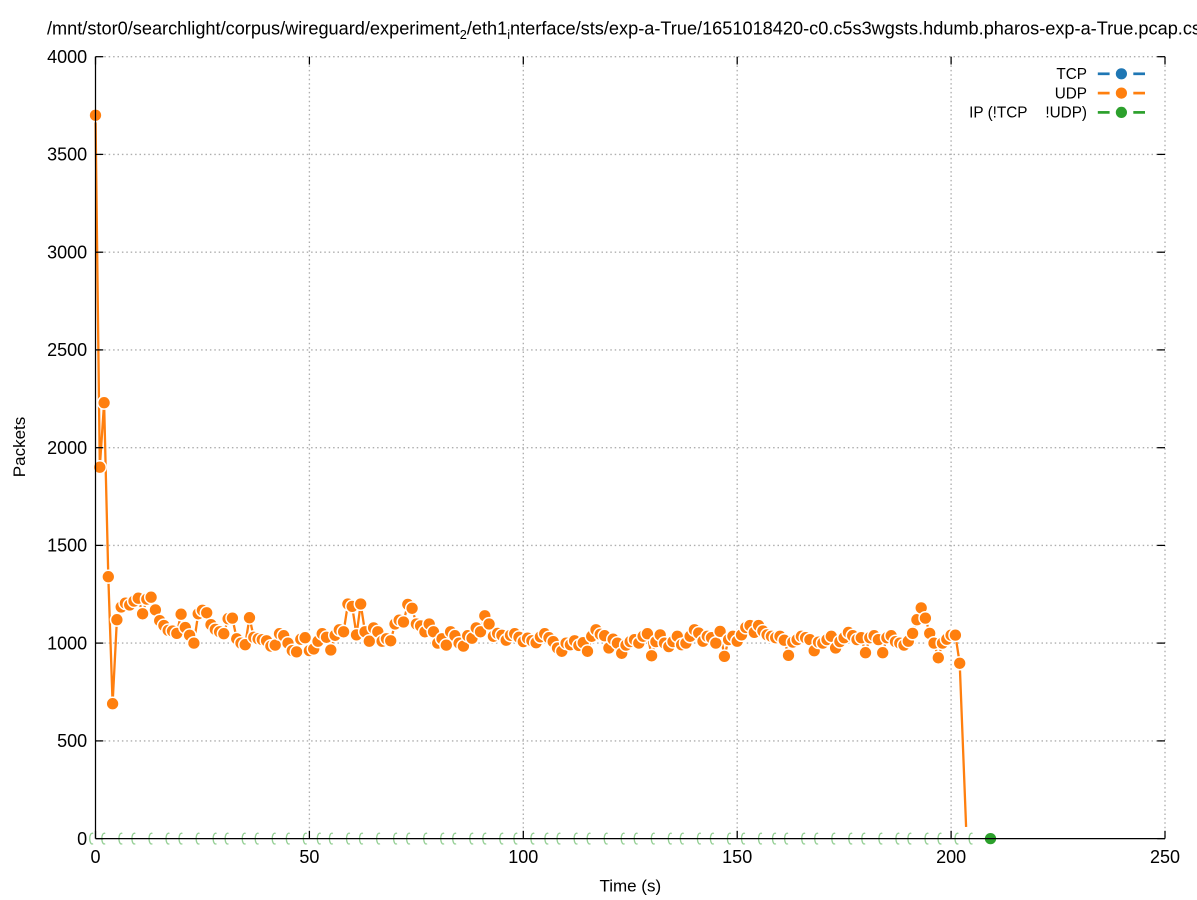 The height and width of the screenshot is (900, 1197). Describe the element at coordinates (67, 448) in the screenshot. I see `svg-text: 2000` at that location.